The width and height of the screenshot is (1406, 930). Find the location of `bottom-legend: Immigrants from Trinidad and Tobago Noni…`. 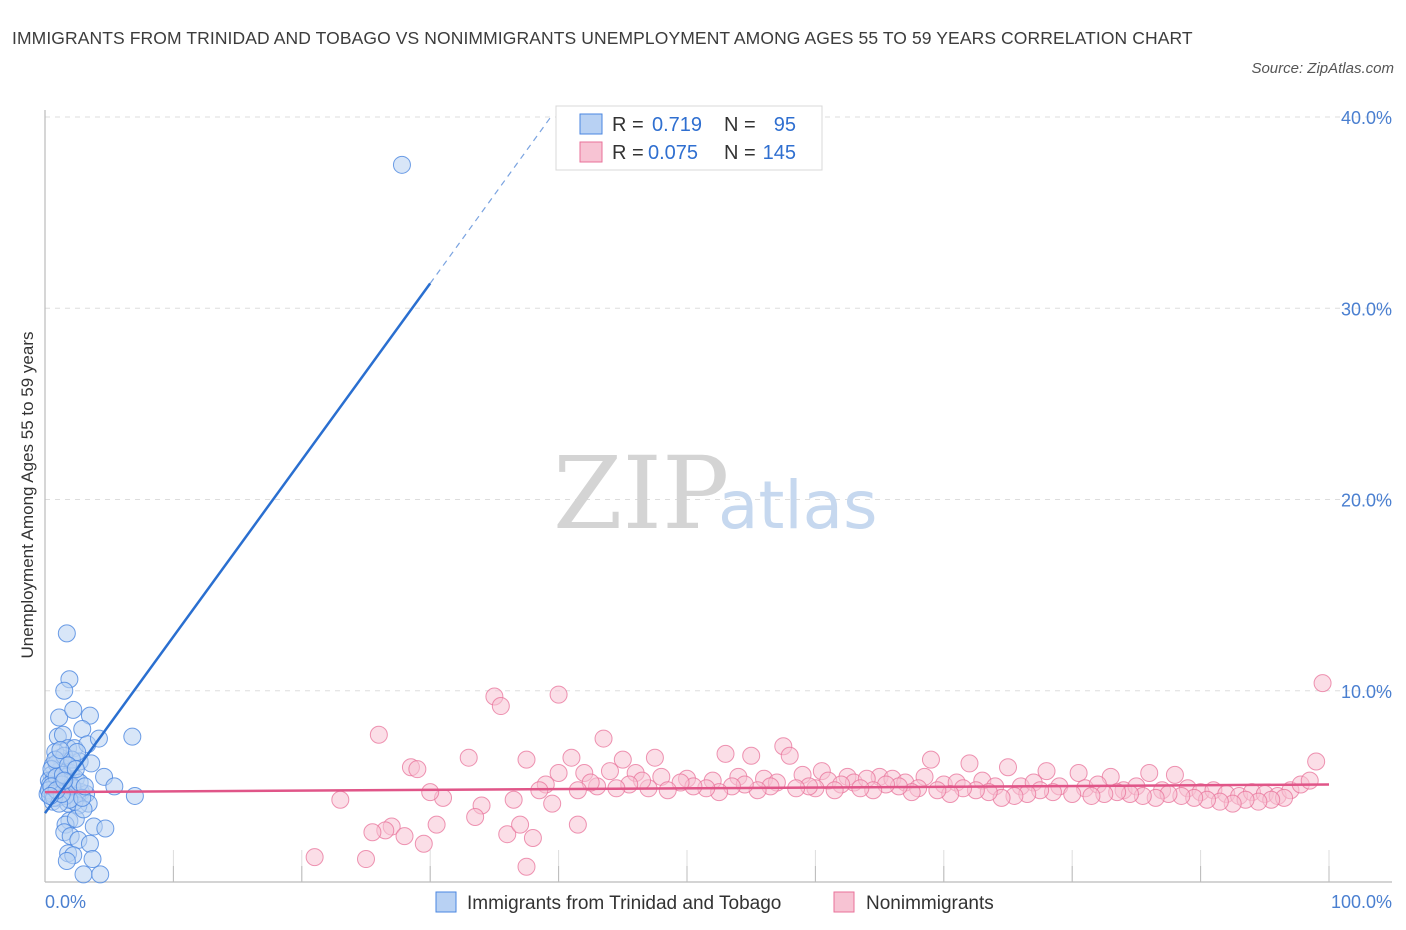

bottom-legend: Immigrants from Trinidad and Tobago Noni… is located at coordinates (714, 902).